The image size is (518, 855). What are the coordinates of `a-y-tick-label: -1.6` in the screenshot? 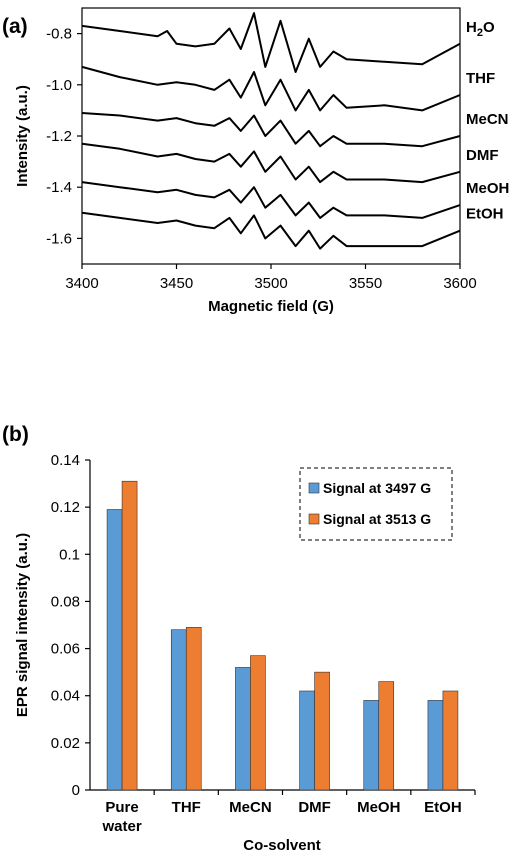 It's located at (59, 238).